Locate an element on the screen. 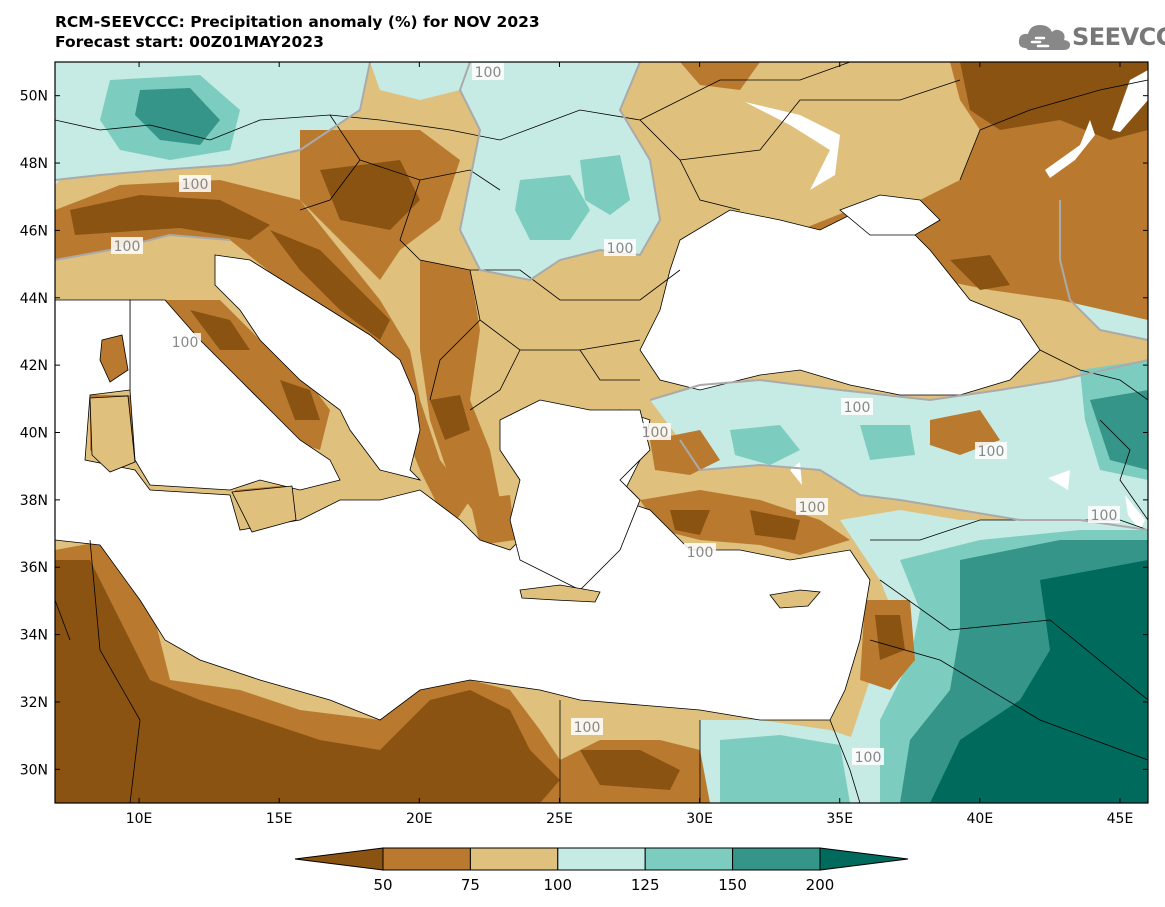 The height and width of the screenshot is (907, 1165). colorbar-label: 150 is located at coordinates (732, 885).